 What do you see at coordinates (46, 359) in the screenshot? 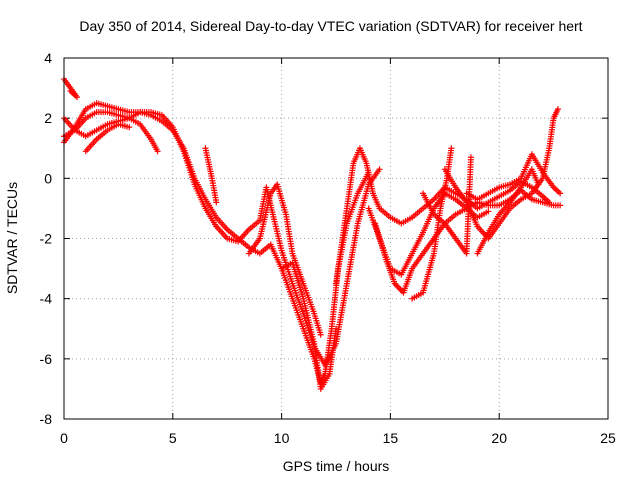
I see `y-tick-label: -6` at bounding box center [46, 359].